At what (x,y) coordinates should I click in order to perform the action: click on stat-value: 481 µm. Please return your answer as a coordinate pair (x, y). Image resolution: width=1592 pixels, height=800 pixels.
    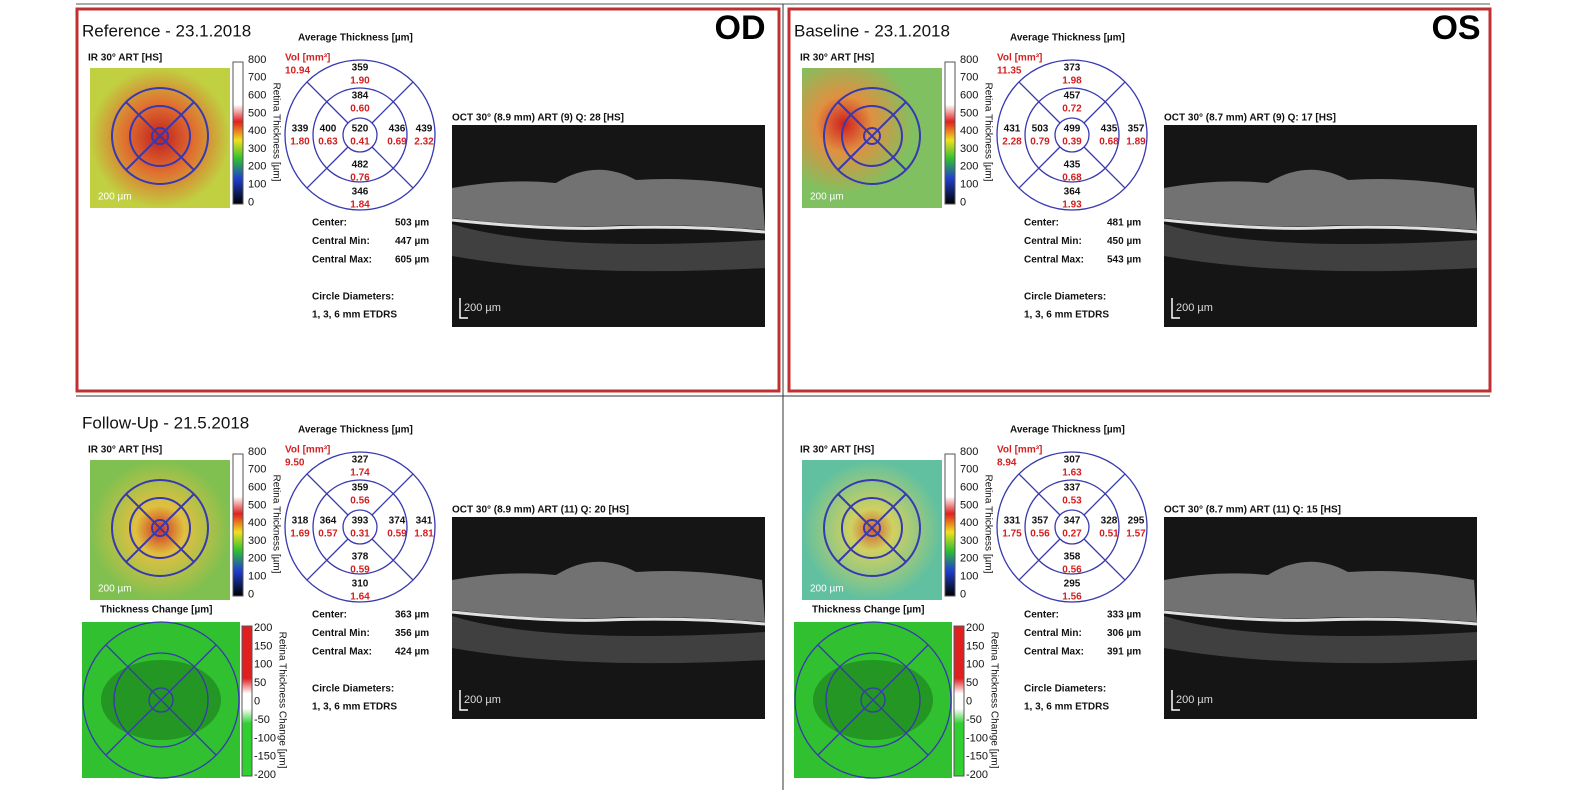
    Looking at the image, I should click on (1124, 223).